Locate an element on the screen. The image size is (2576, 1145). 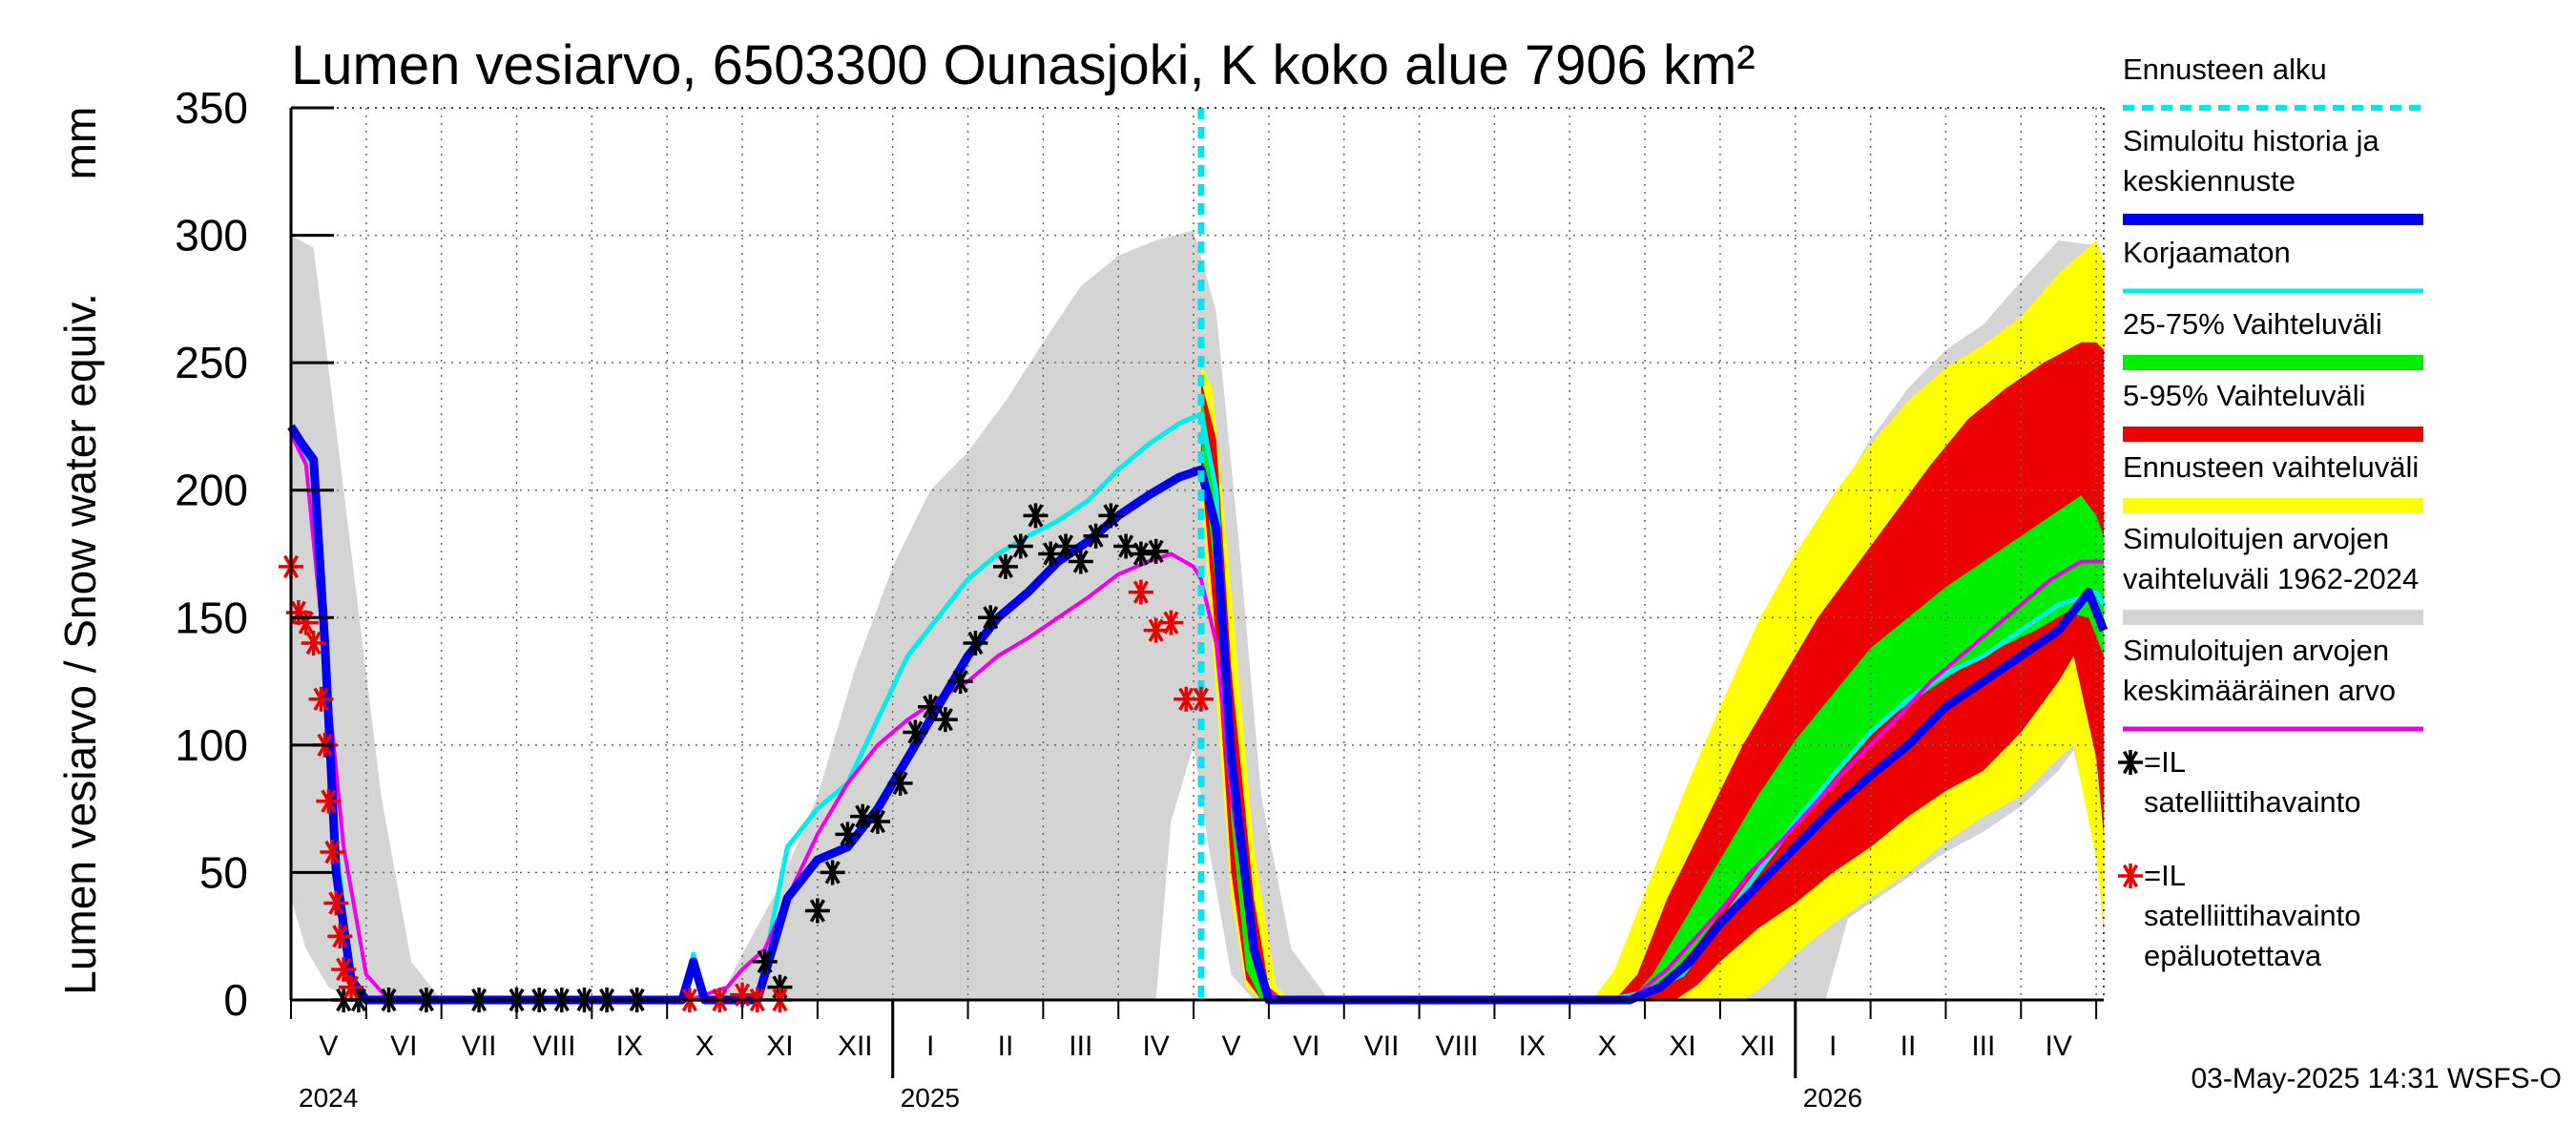
legend-label: Ennusteen alku is located at coordinates (2225, 69).